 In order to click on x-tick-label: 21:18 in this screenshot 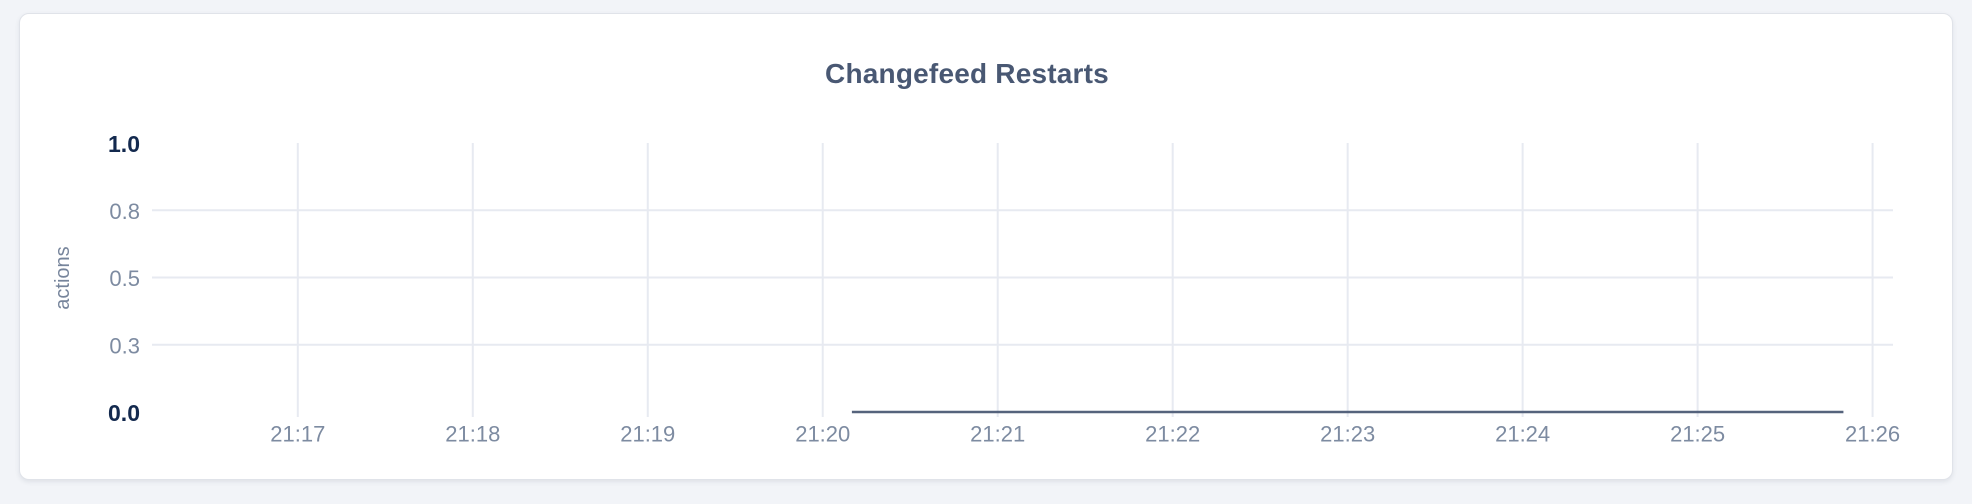, I will do `click(472, 434)`.